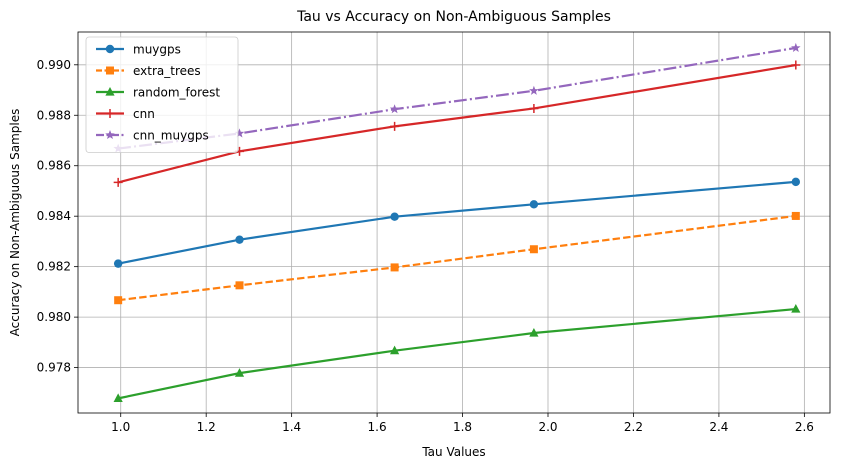 The height and width of the screenshot is (468, 864). I want to click on legend-box, so click(162, 94).